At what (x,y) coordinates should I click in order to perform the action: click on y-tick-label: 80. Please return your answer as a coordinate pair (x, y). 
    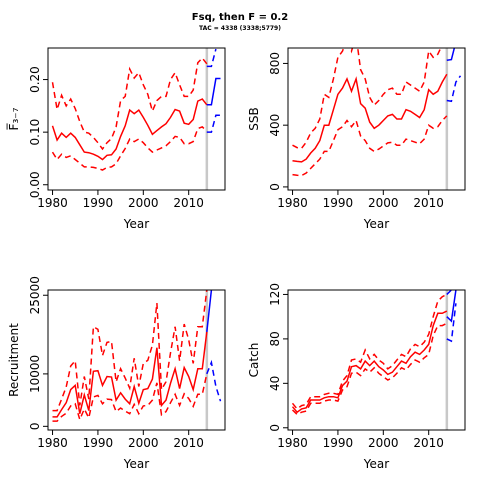
    Looking at the image, I should click on (275, 338).